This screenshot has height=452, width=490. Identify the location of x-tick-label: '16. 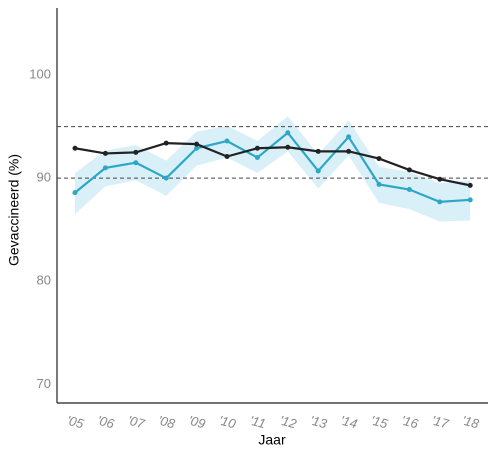
(410, 422).